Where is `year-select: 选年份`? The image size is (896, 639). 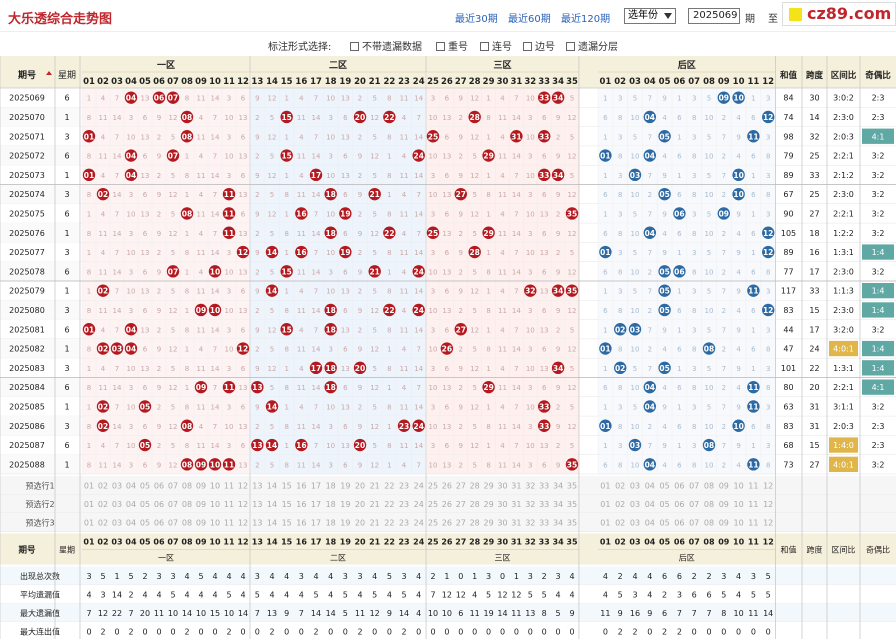 year-select: 选年份 is located at coordinates (650, 16).